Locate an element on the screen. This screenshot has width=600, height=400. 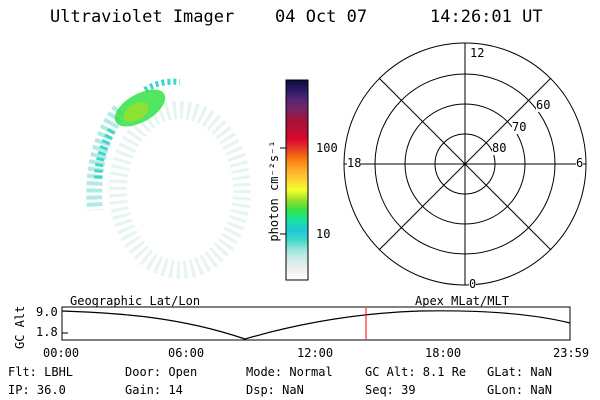
altitude-plot is located at coordinates (316, 323).